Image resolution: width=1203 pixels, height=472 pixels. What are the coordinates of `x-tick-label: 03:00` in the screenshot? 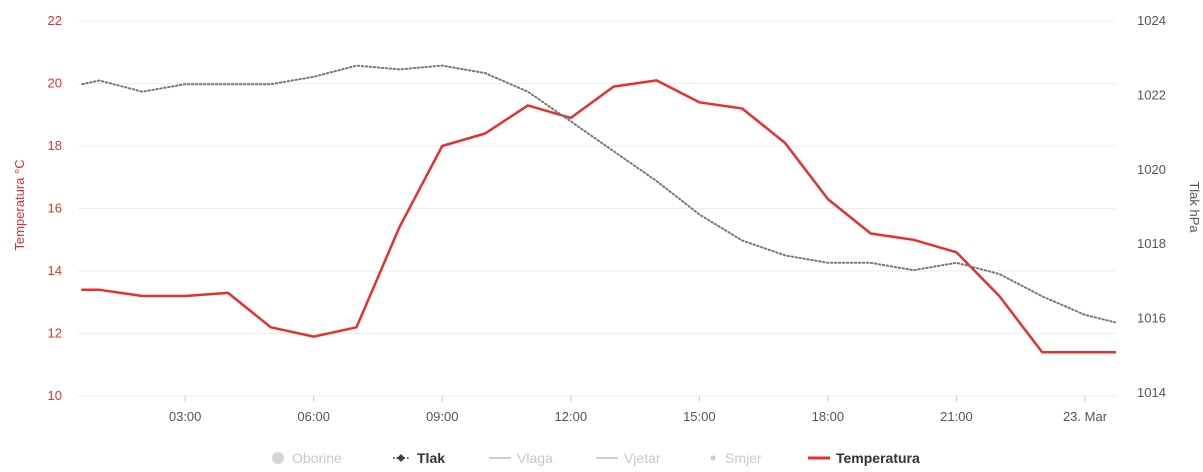 It's located at (185, 416).